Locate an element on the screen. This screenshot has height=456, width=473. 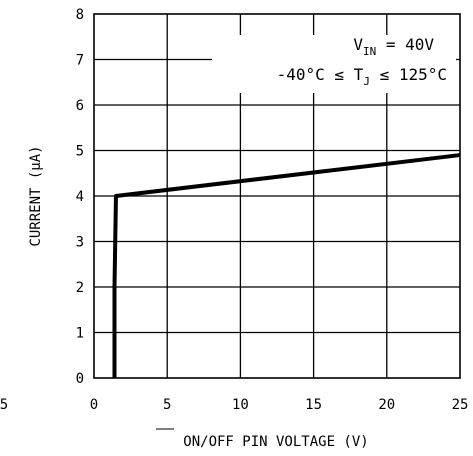
x-tick-label-4: 20 is located at coordinates (386, 405).